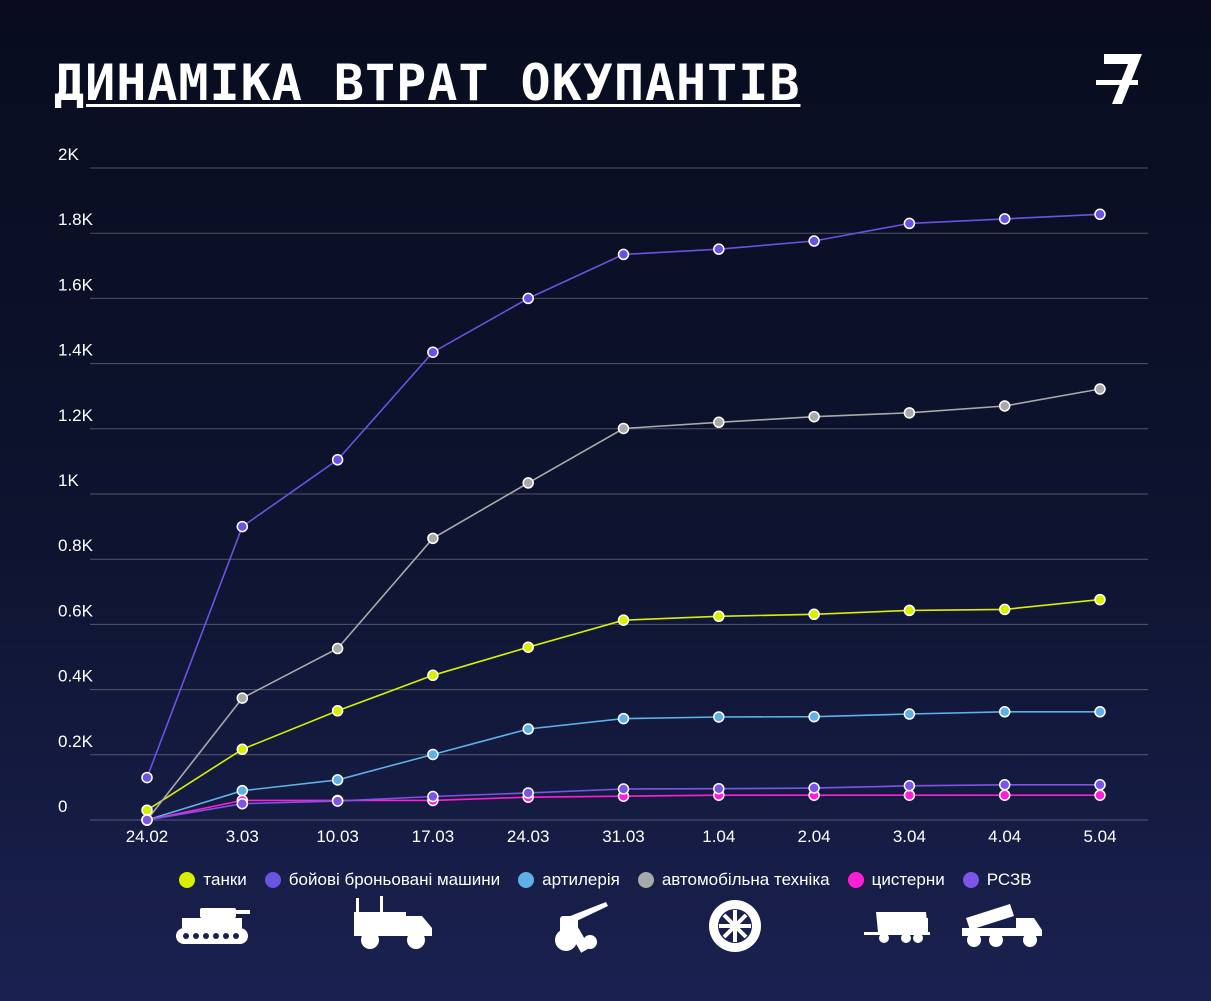 The width and height of the screenshot is (1211, 1001). What do you see at coordinates (1004, 836) in the screenshot?
I see `x-tick-label: 4.04` at bounding box center [1004, 836].